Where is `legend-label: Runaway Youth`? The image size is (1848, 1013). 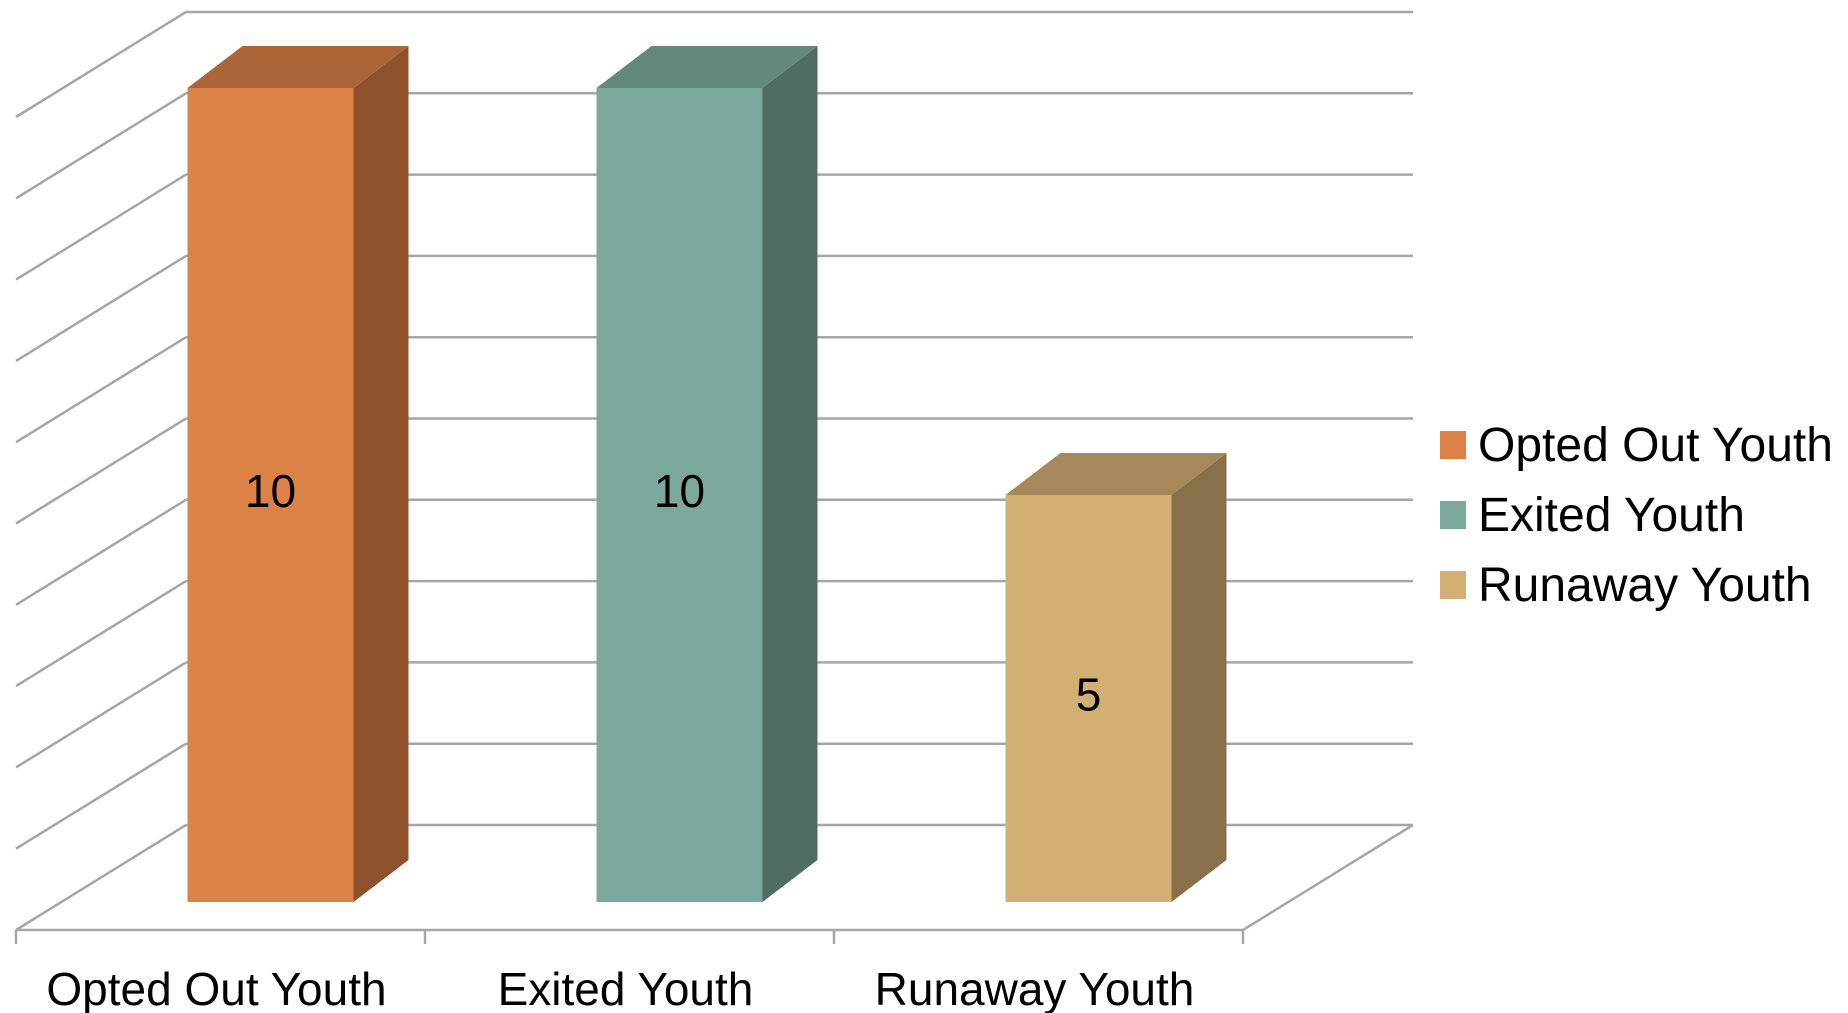 legend-label: Runaway Youth is located at coordinates (1645, 585).